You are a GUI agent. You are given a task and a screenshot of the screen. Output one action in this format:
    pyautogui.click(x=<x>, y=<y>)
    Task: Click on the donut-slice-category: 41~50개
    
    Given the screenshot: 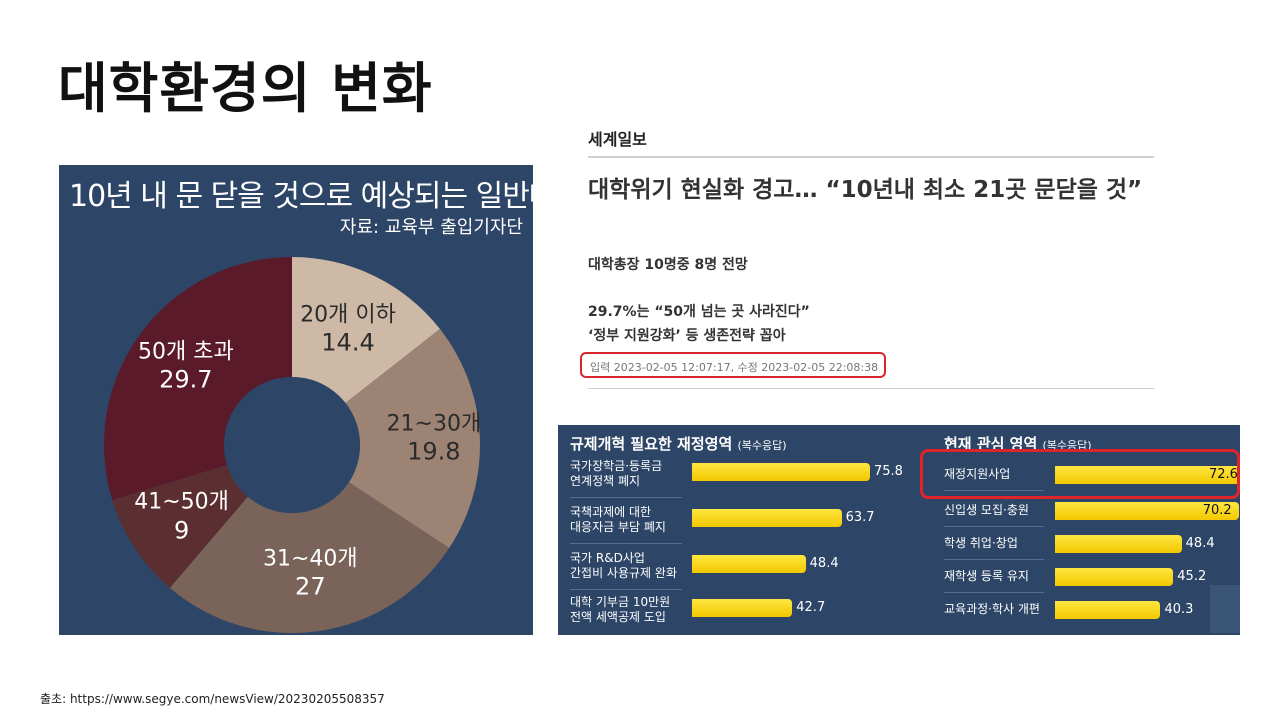 What is the action you would take?
    pyautogui.click(x=181, y=502)
    